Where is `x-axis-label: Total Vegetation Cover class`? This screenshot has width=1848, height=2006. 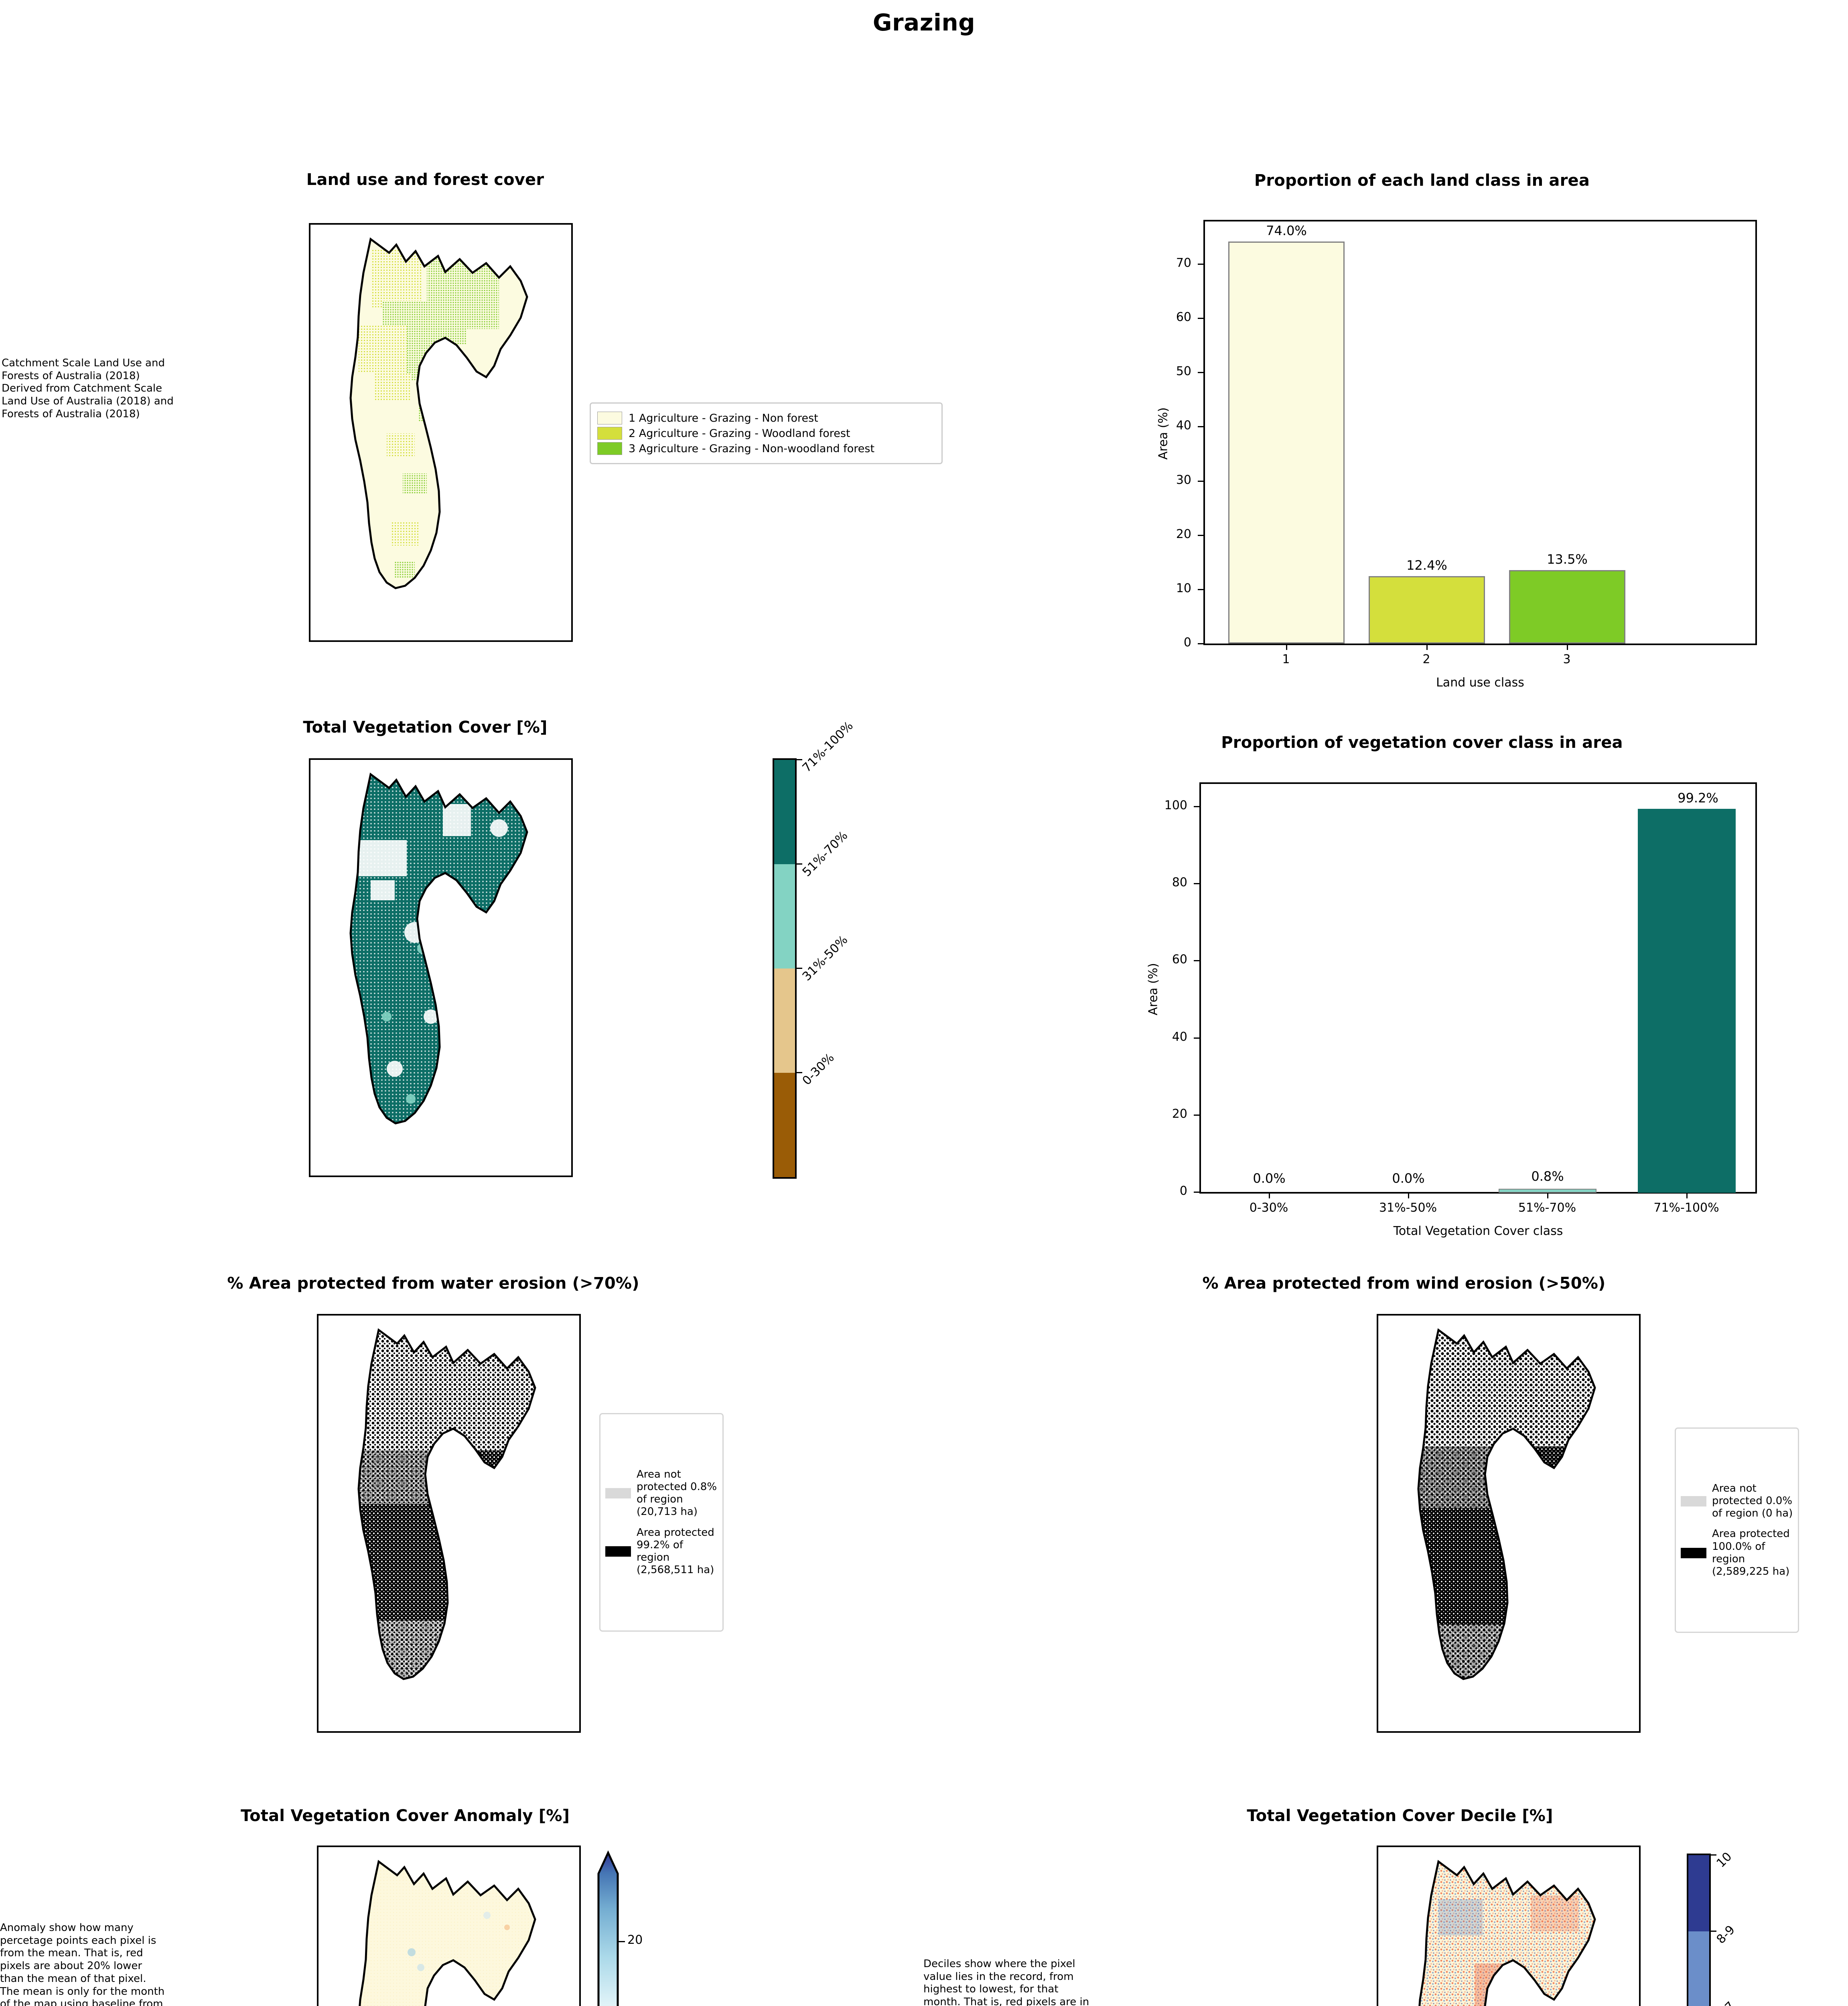
x-axis-label: Total Vegetation Cover class is located at coordinates (1478, 1231).